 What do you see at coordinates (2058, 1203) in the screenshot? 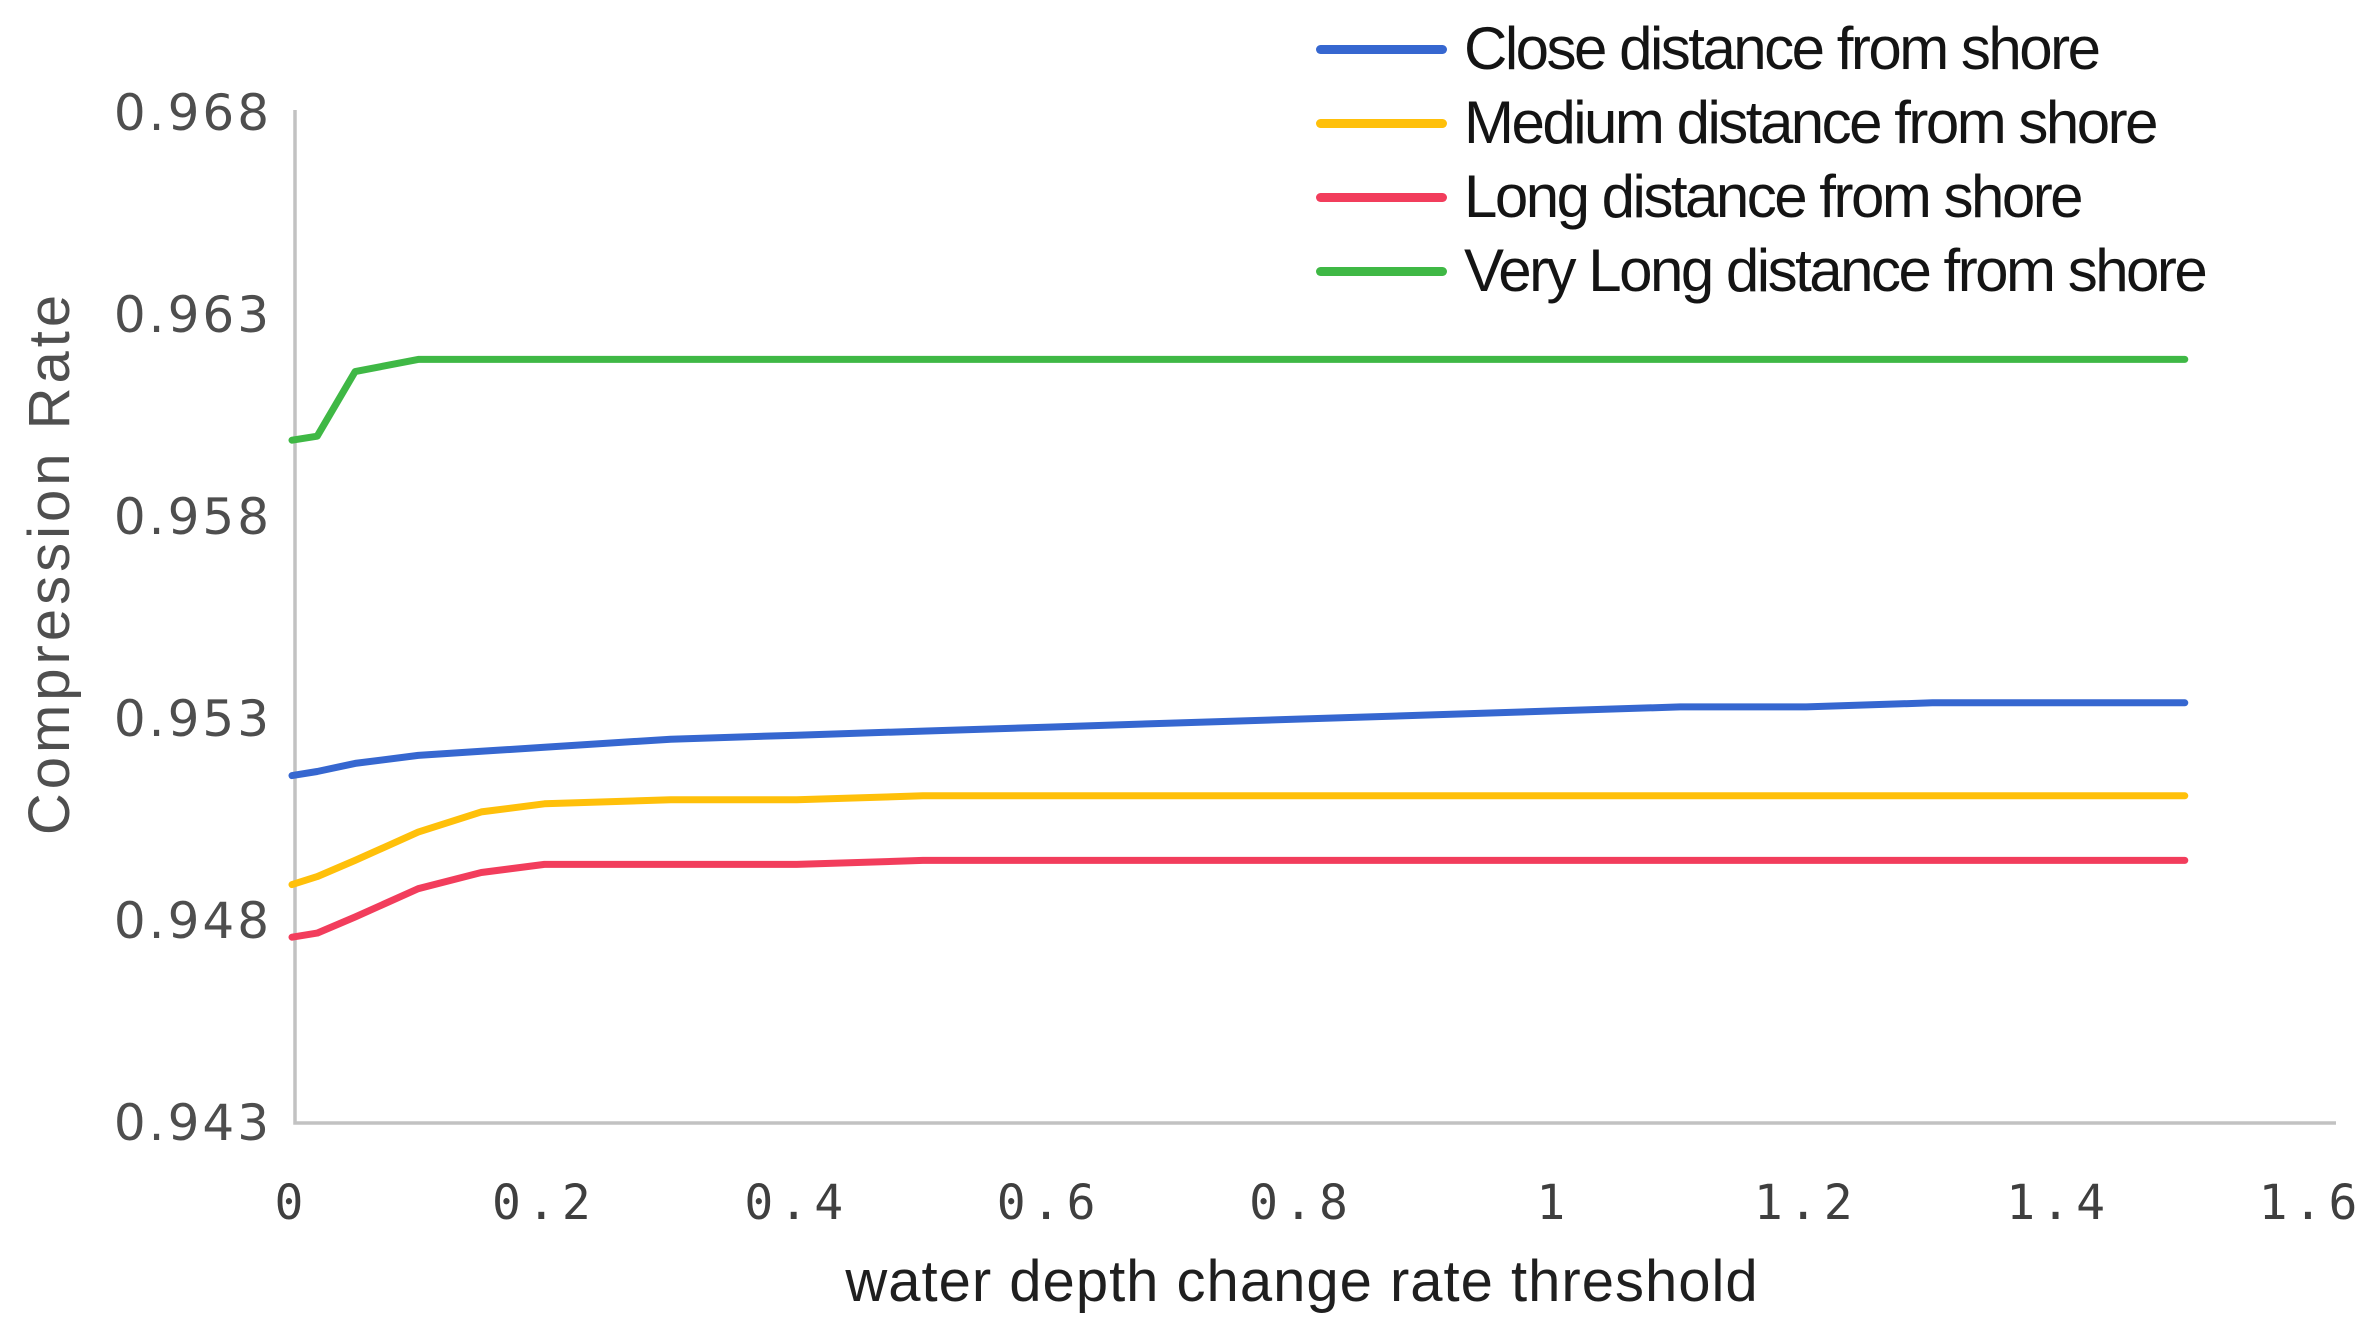
I see `x-tick-label: 1.4` at bounding box center [2058, 1203].